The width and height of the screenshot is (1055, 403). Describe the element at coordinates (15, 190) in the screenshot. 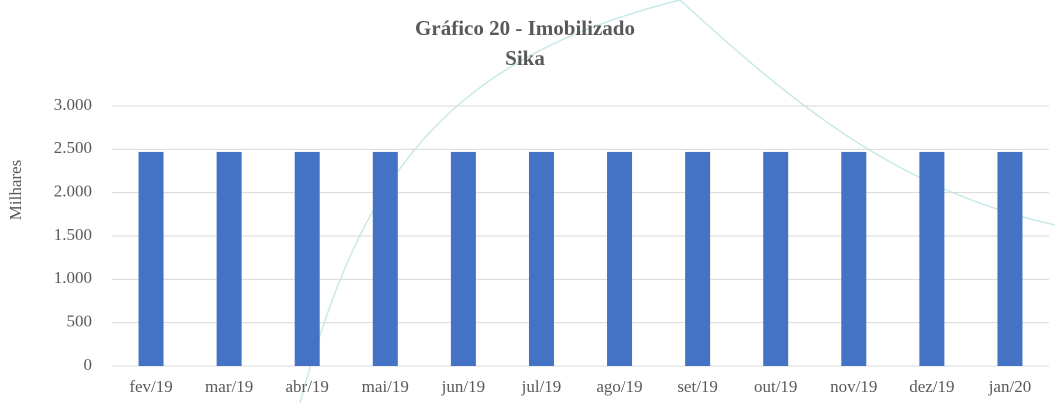

I see `y-axis-label: Milhares` at that location.